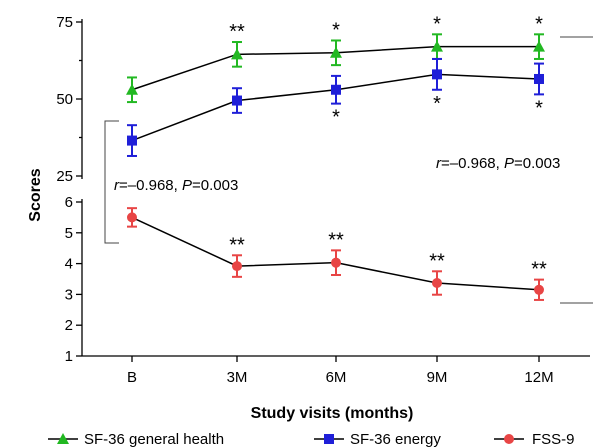  What do you see at coordinates (329, 439) in the screenshot?
I see `legend-sf36-energy-marker` at bounding box center [329, 439].